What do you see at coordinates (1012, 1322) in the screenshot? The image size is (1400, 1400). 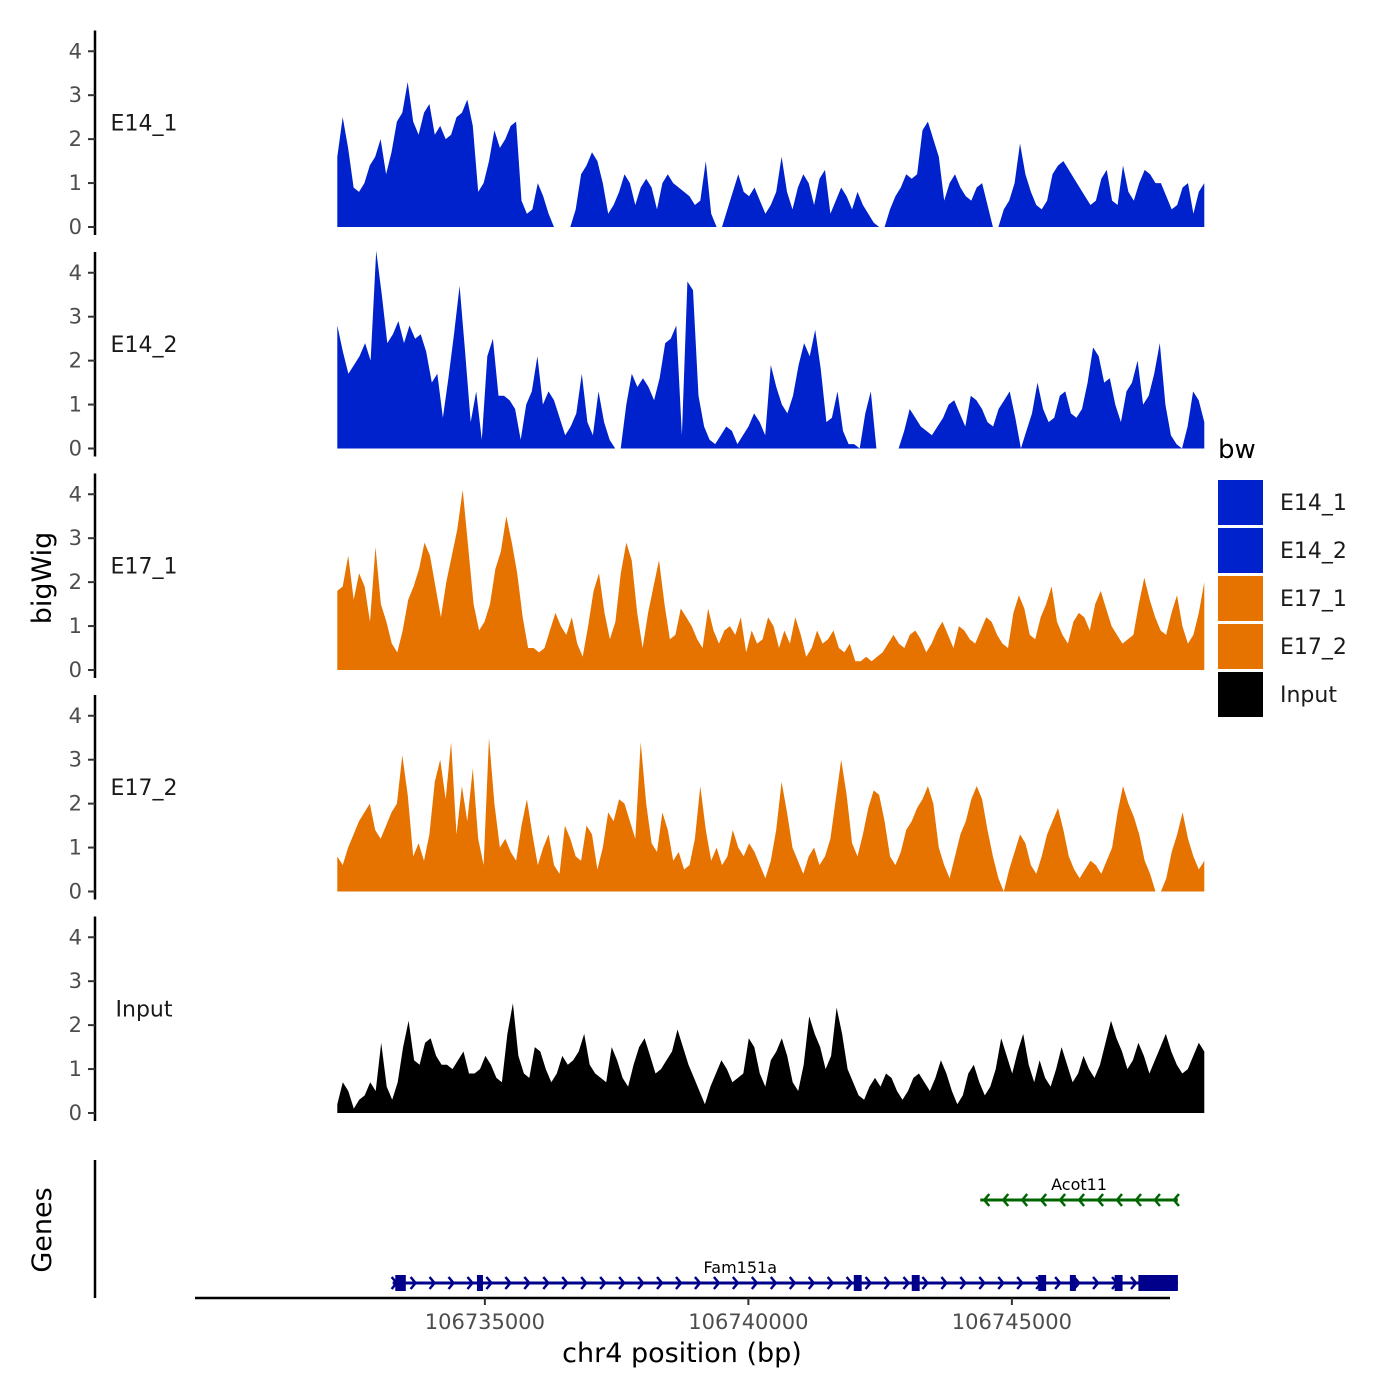 I see `x-tick-label: 106745000` at bounding box center [1012, 1322].